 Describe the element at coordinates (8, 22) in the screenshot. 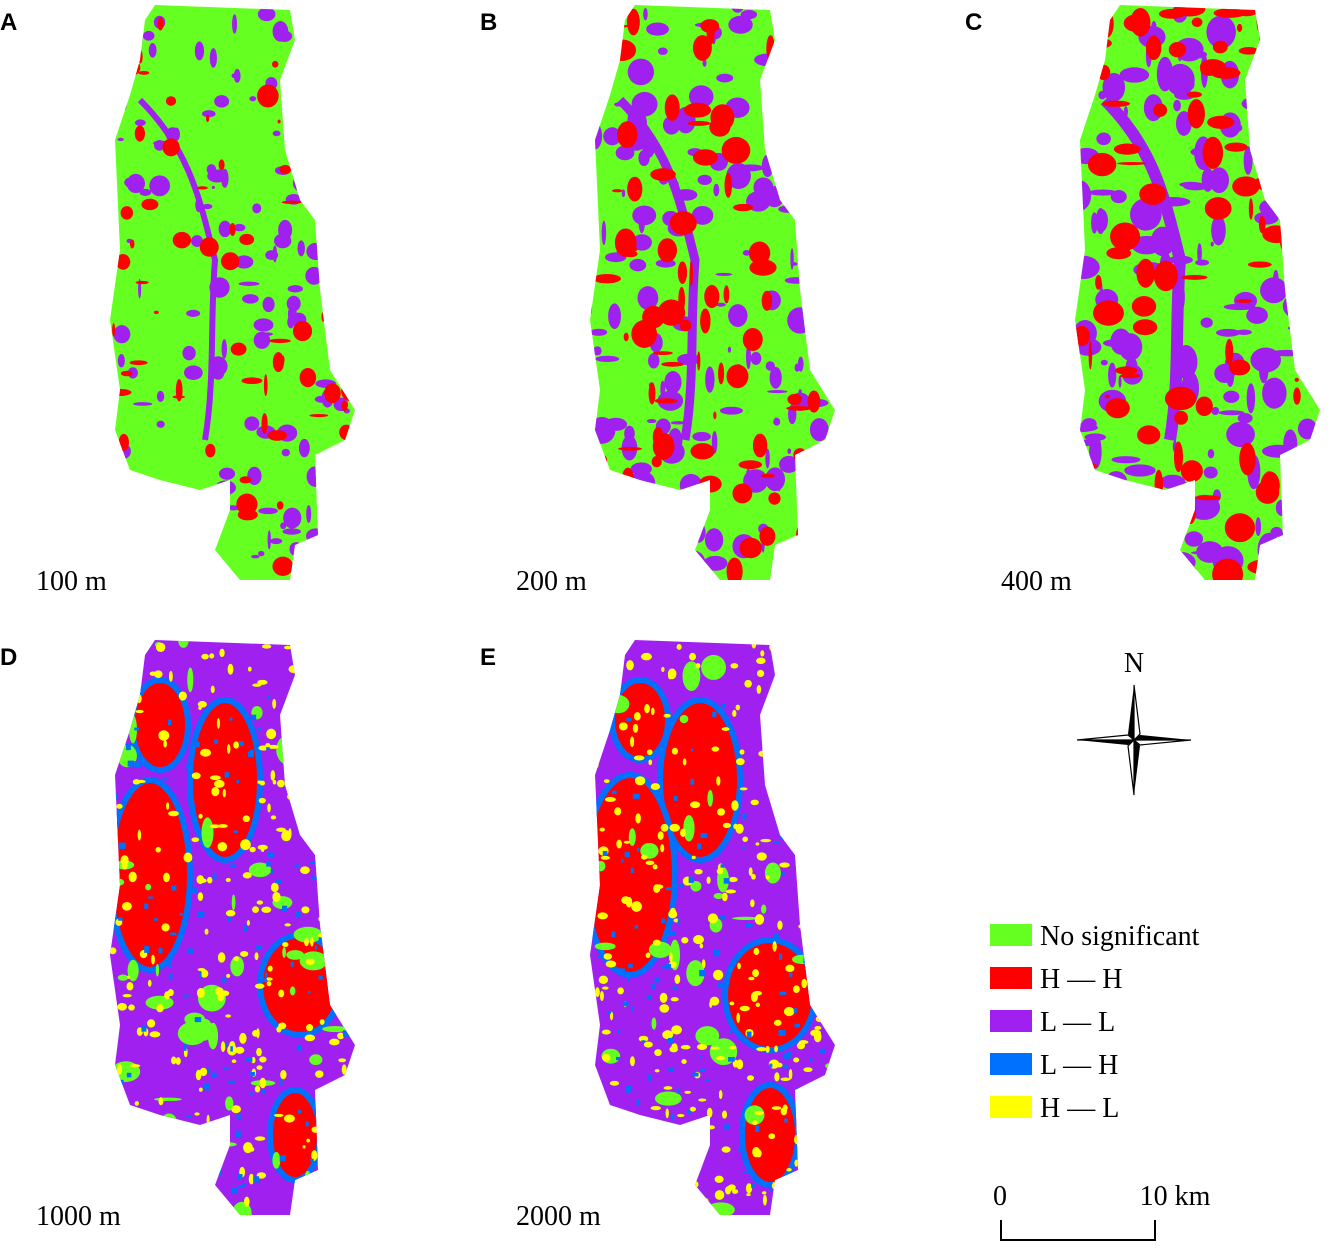

I see `panel-letter: A` at that location.